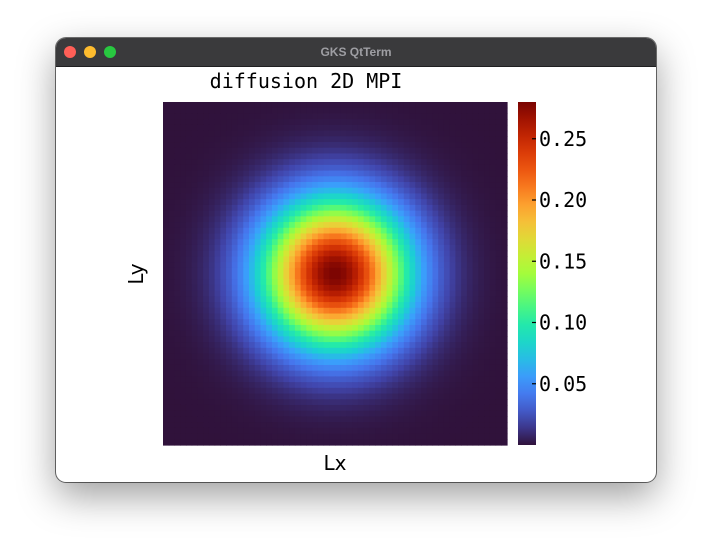  Describe the element at coordinates (90, 52) in the screenshot. I see `minimize-button` at that location.